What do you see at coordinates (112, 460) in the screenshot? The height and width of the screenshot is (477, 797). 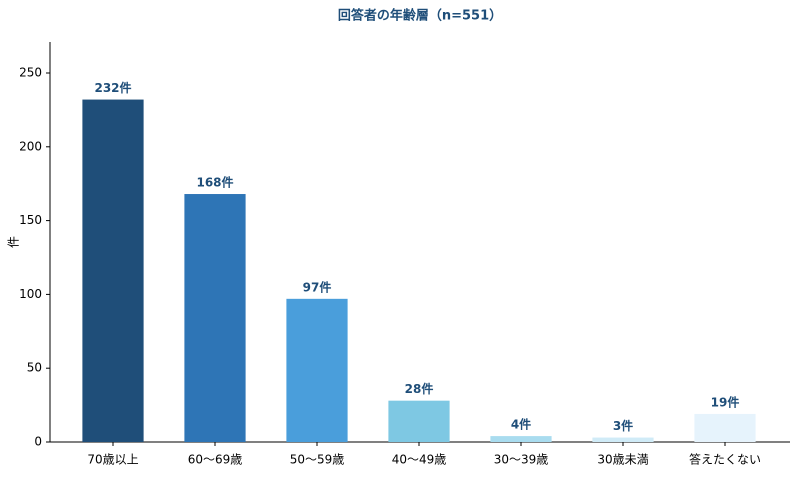 I see `x-tick-label: 70歳以上` at bounding box center [112, 460].